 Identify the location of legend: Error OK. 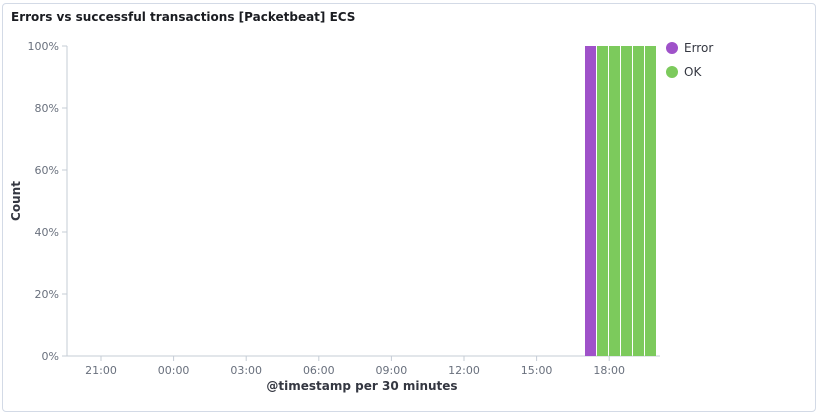
(689, 60).